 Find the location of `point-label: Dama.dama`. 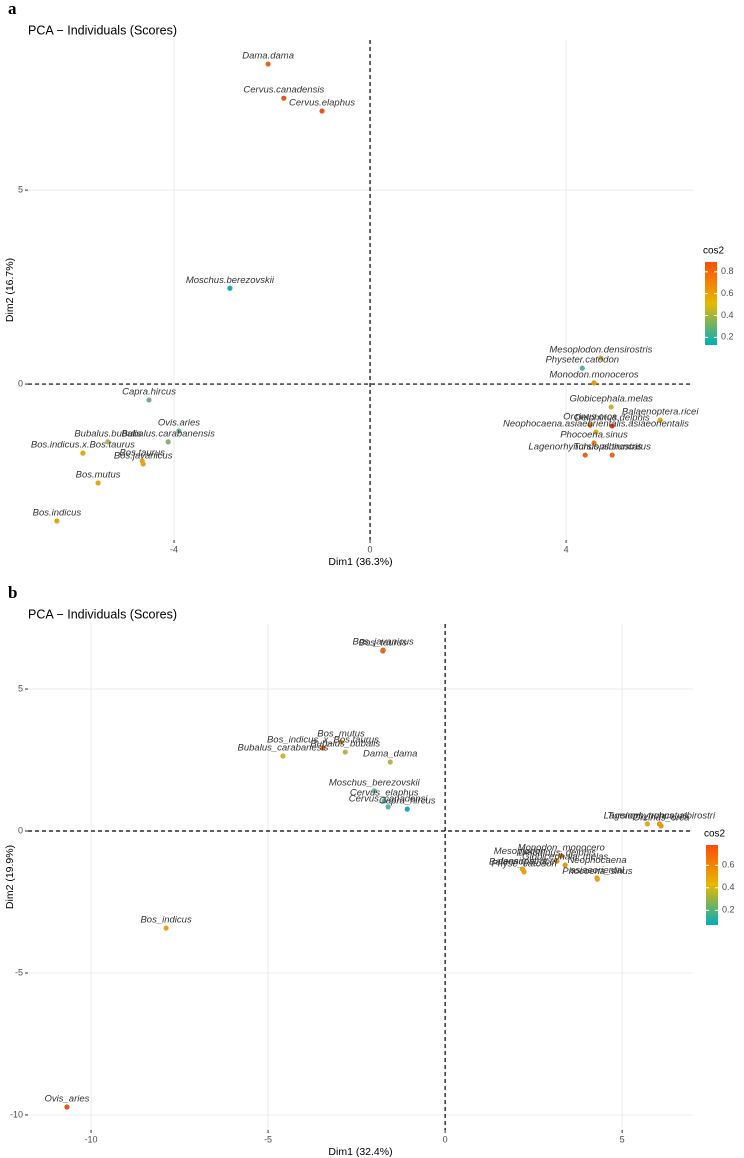

point-label: Dama.dama is located at coordinates (268, 56).